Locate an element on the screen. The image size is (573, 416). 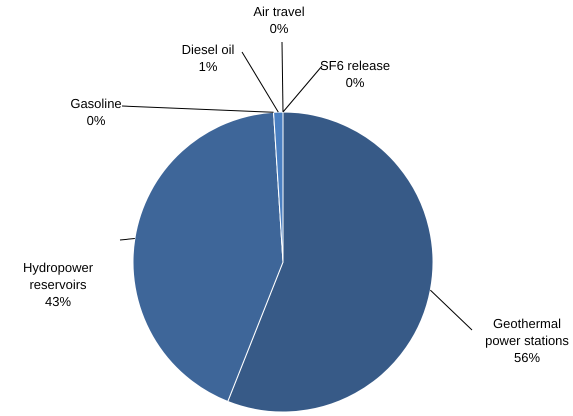
data-label: 1% is located at coordinates (208, 66).